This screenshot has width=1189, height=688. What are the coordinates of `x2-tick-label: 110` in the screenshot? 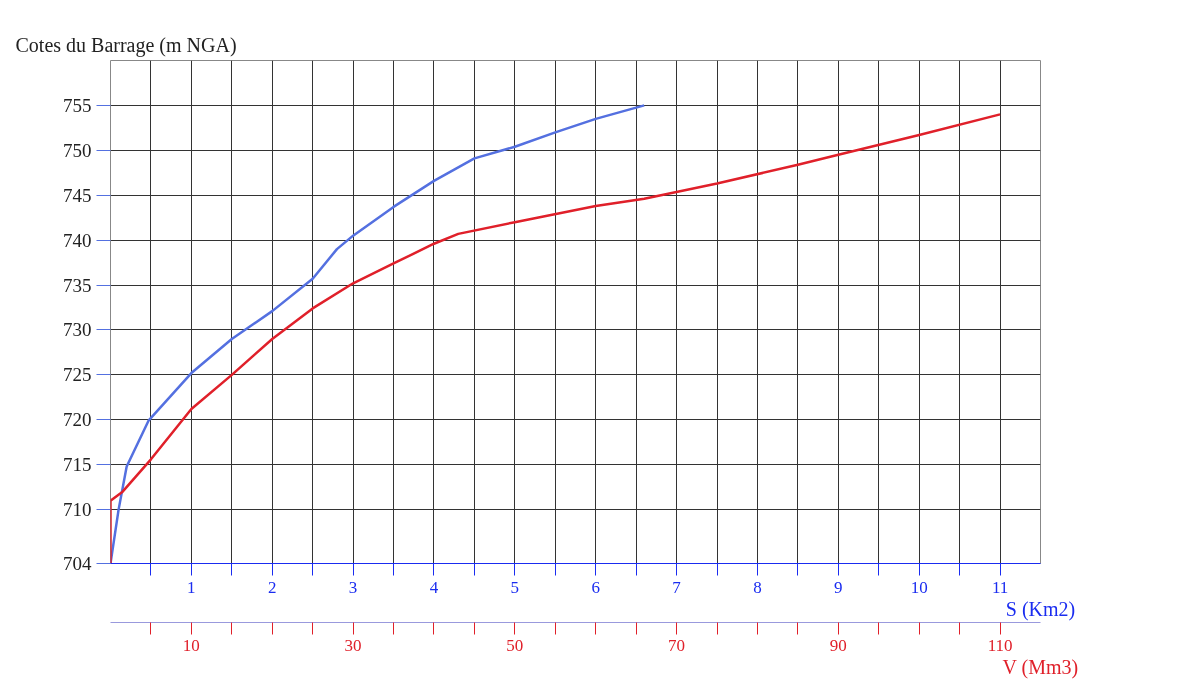 It's located at (1000, 645).